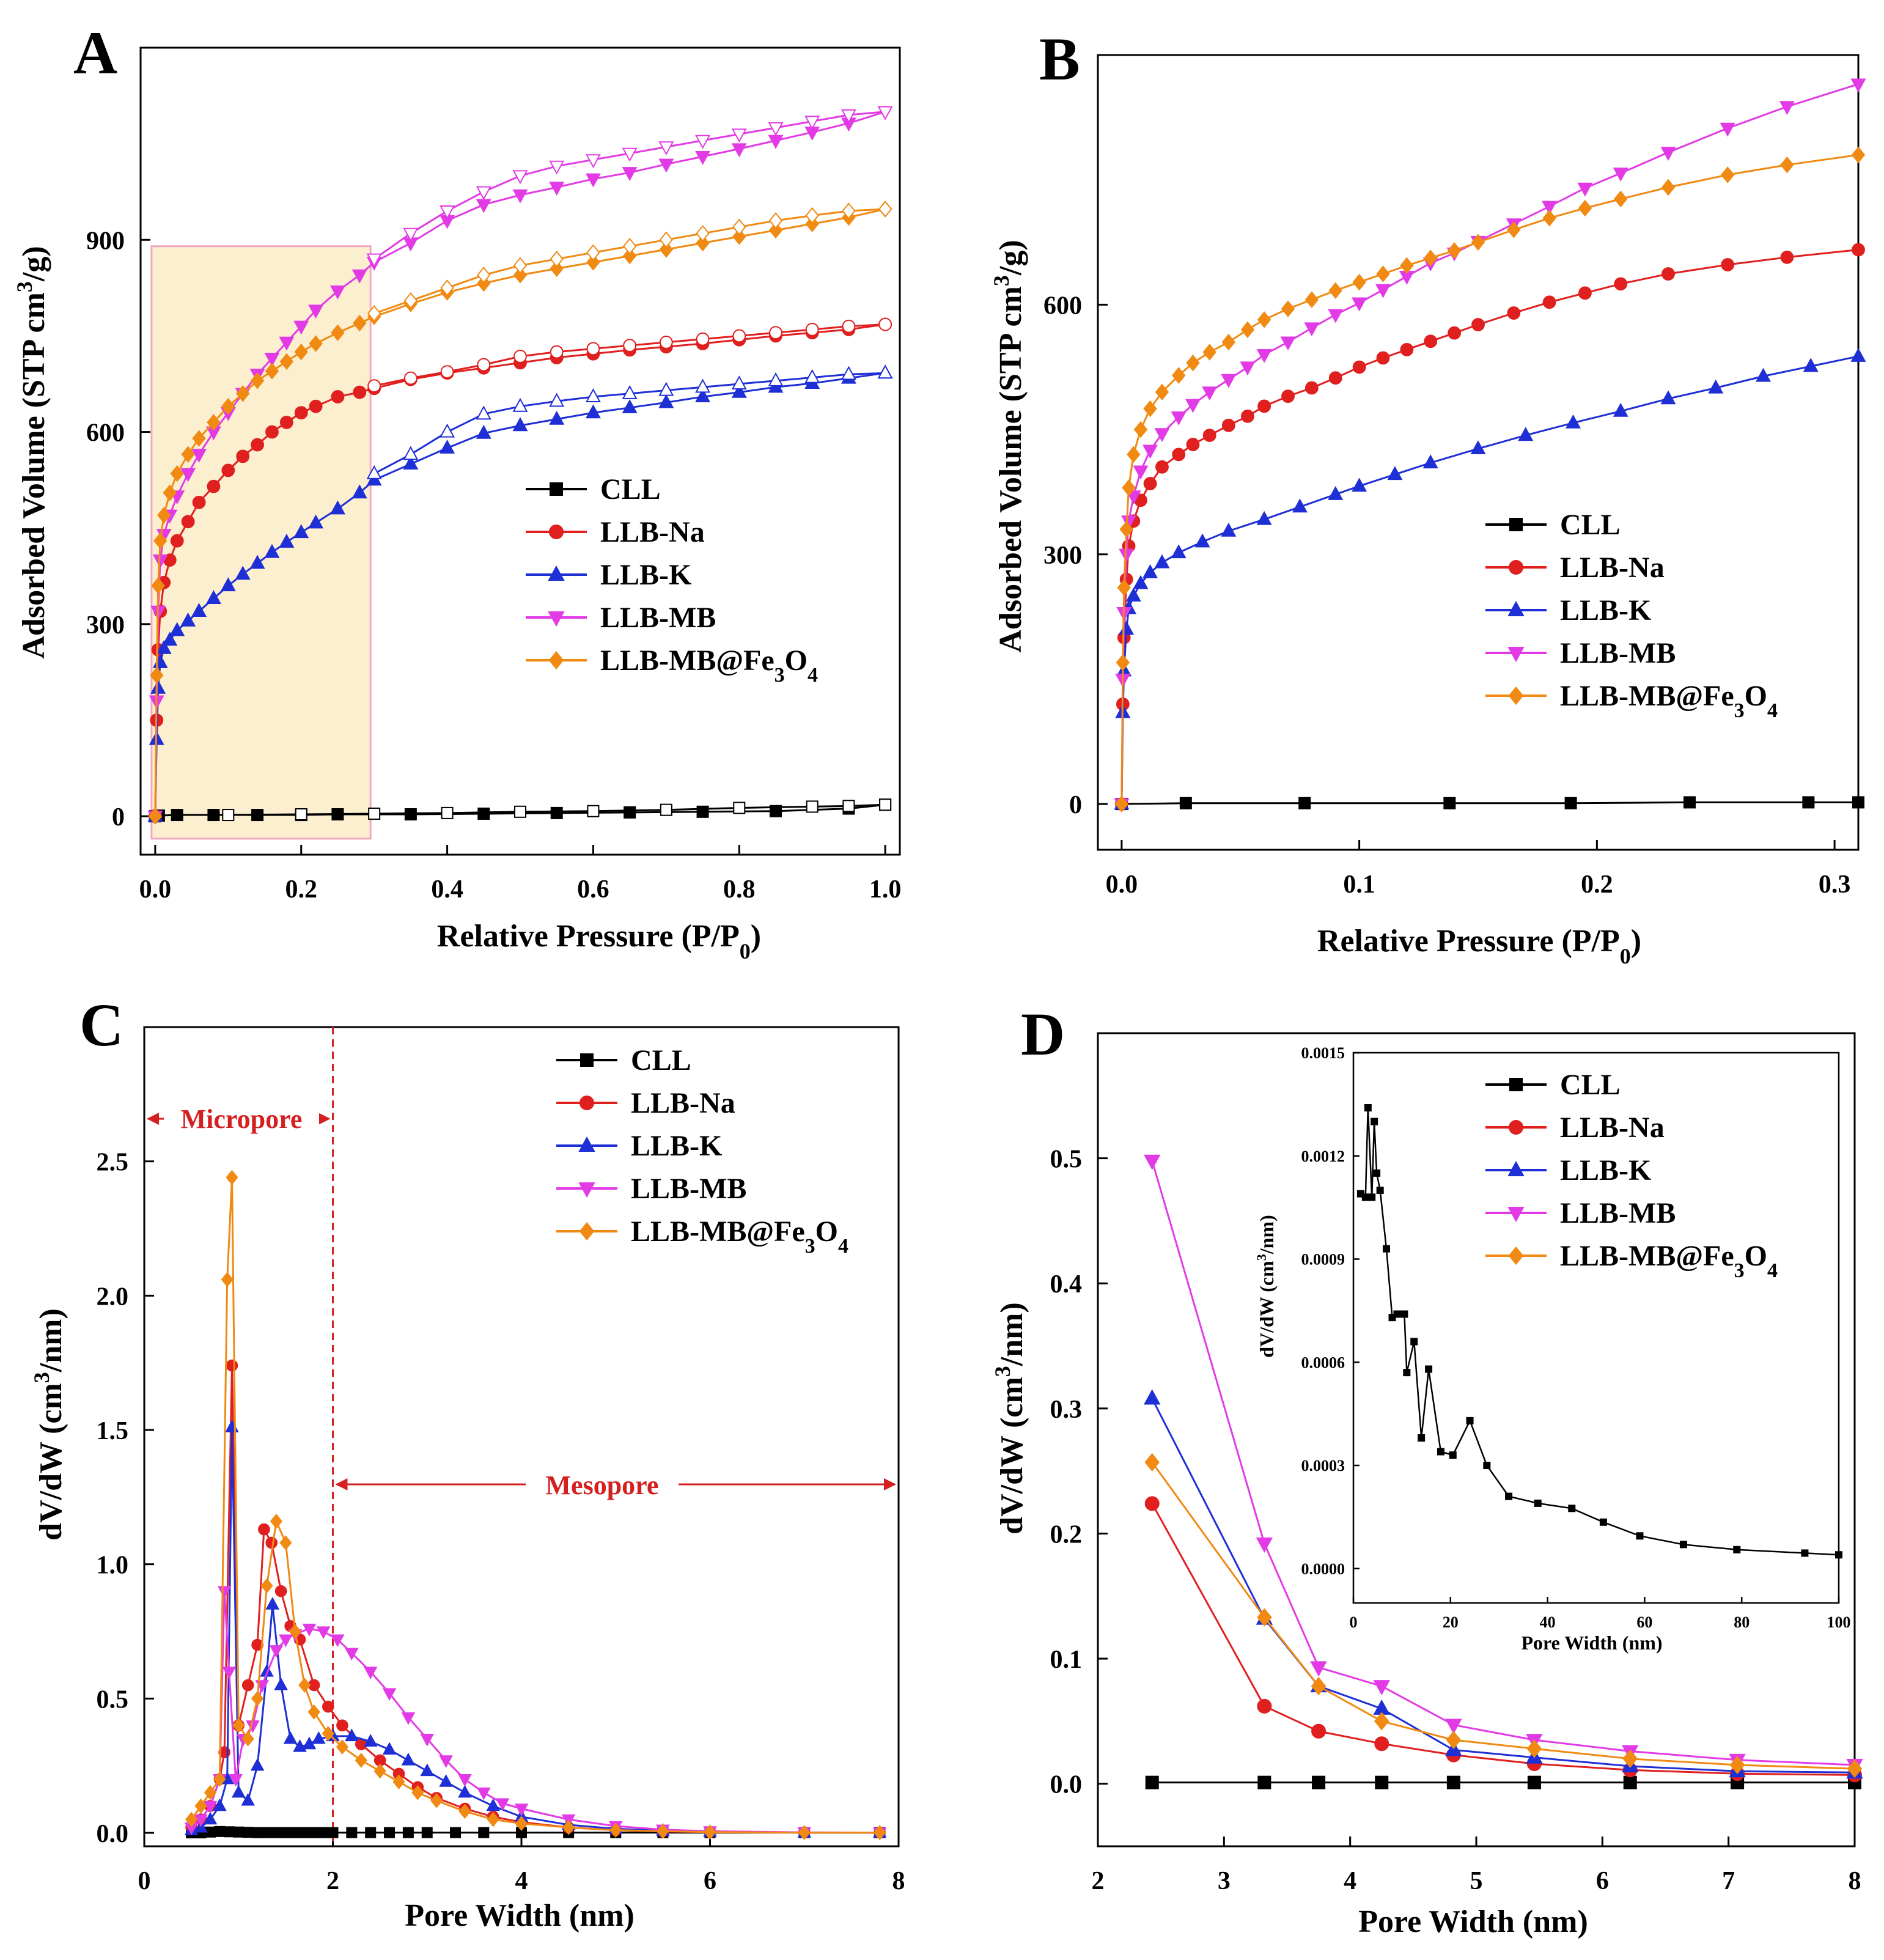  Describe the element at coordinates (280, 1591) in the screenshot. I see `series-c-LLB-Na-marker` at that location.